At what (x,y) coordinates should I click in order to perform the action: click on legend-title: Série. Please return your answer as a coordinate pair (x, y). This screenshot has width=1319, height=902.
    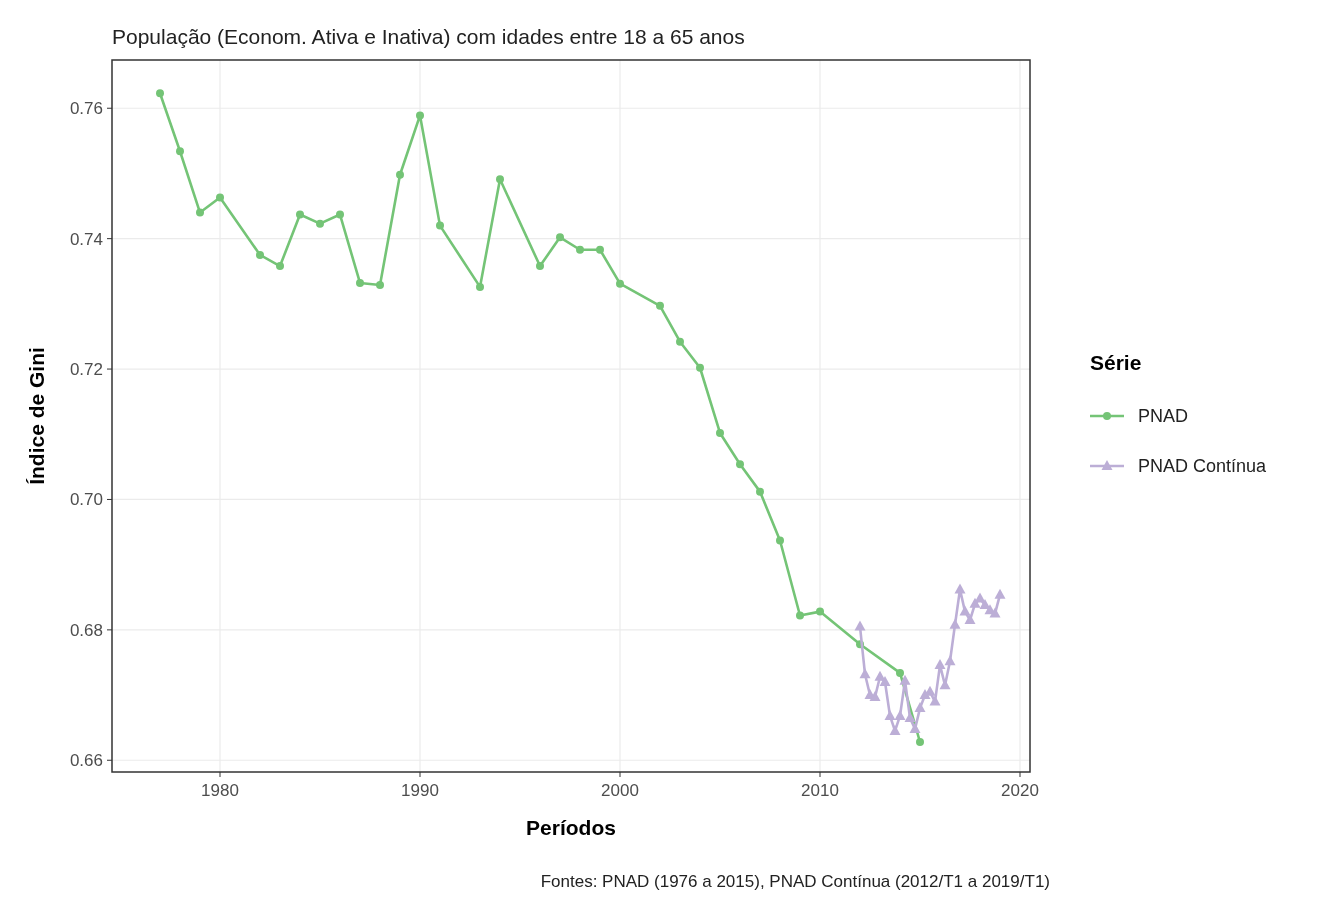
    Looking at the image, I should click on (1116, 362).